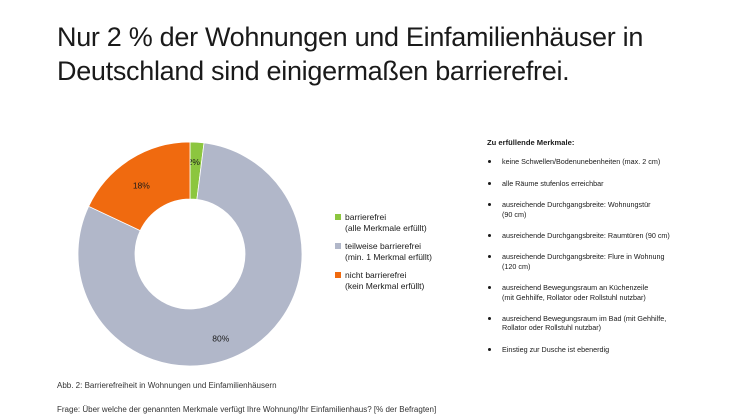 The image size is (746, 419). Describe the element at coordinates (386, 228) in the screenshot. I see `legend-sublabel: (alle Merkmale erfüllt)` at that location.